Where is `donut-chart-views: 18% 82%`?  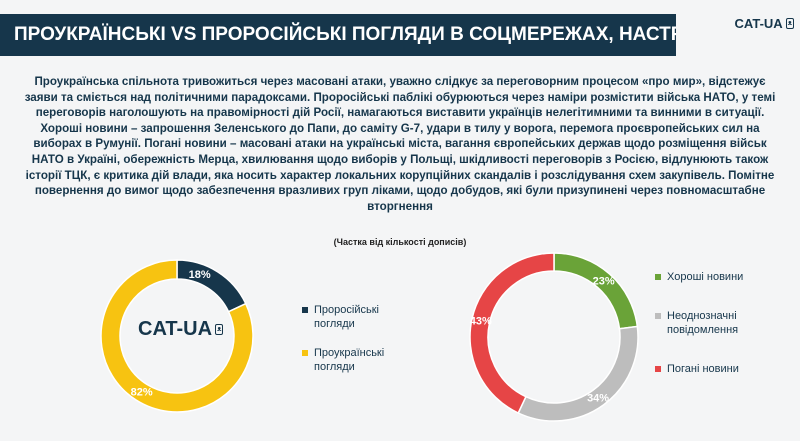 donut-chart-views: 18% 82% is located at coordinates (177, 336).